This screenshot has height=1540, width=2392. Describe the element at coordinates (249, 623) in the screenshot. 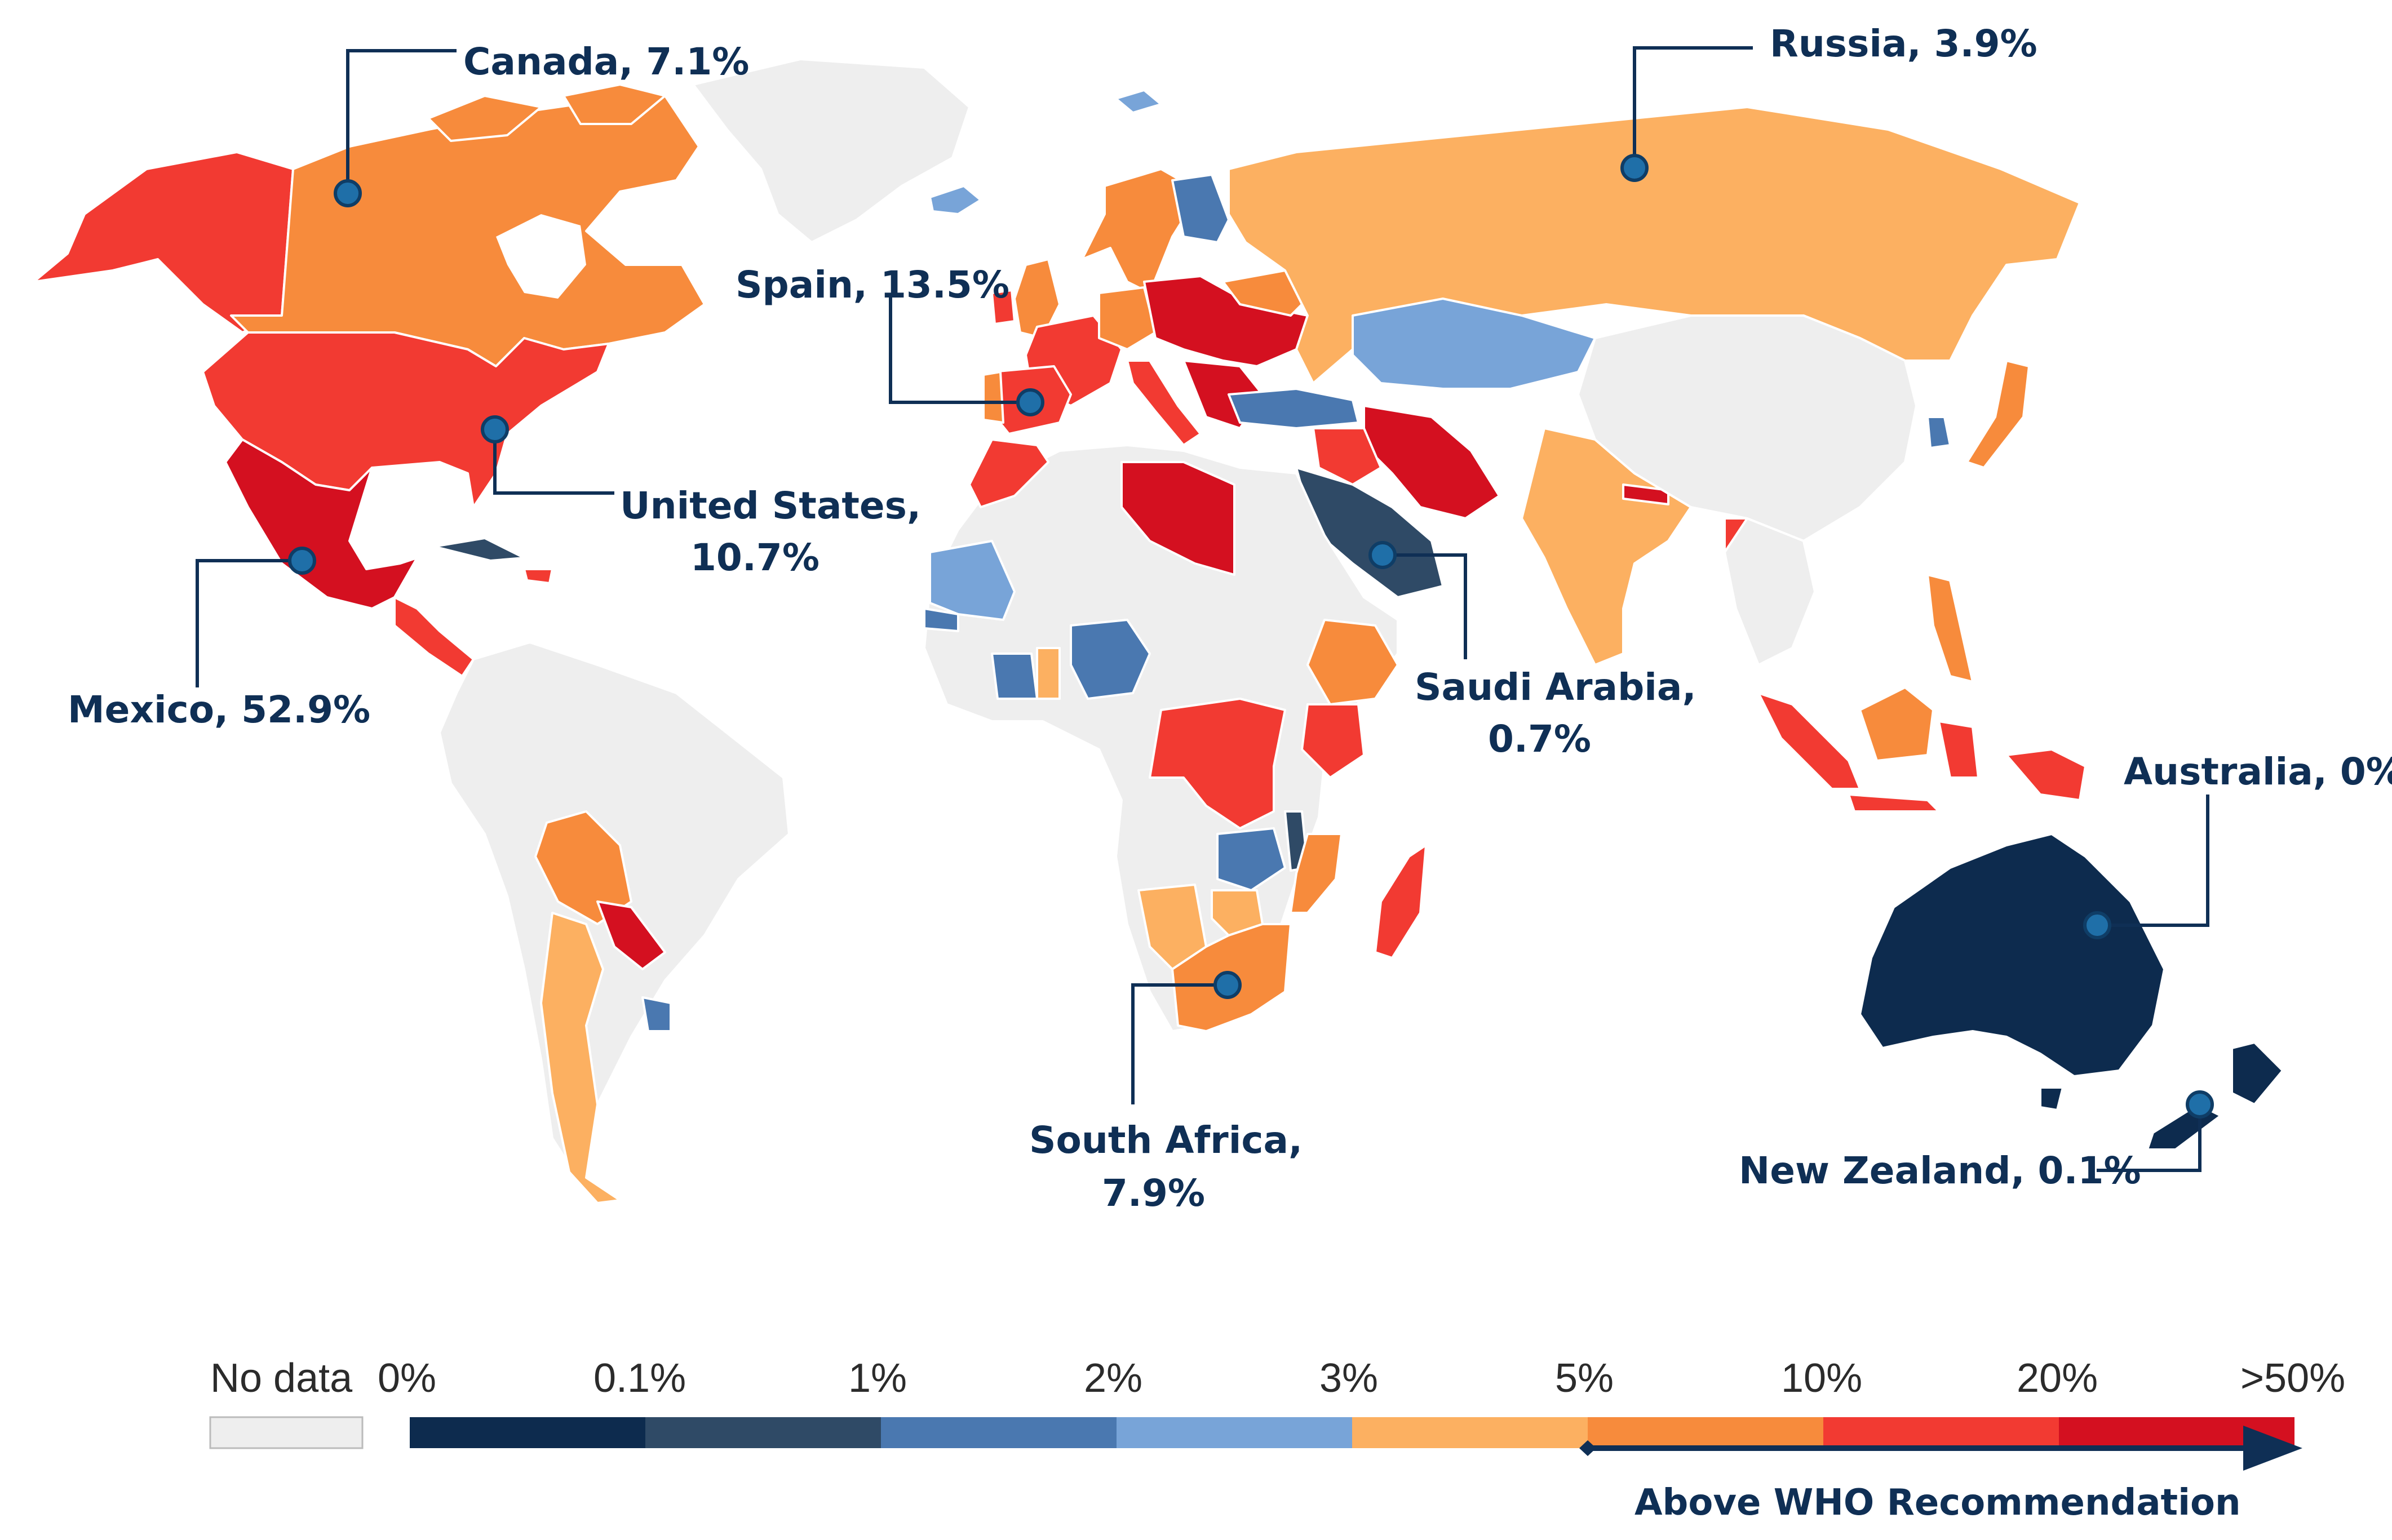

I see `leader-mexico` at that location.